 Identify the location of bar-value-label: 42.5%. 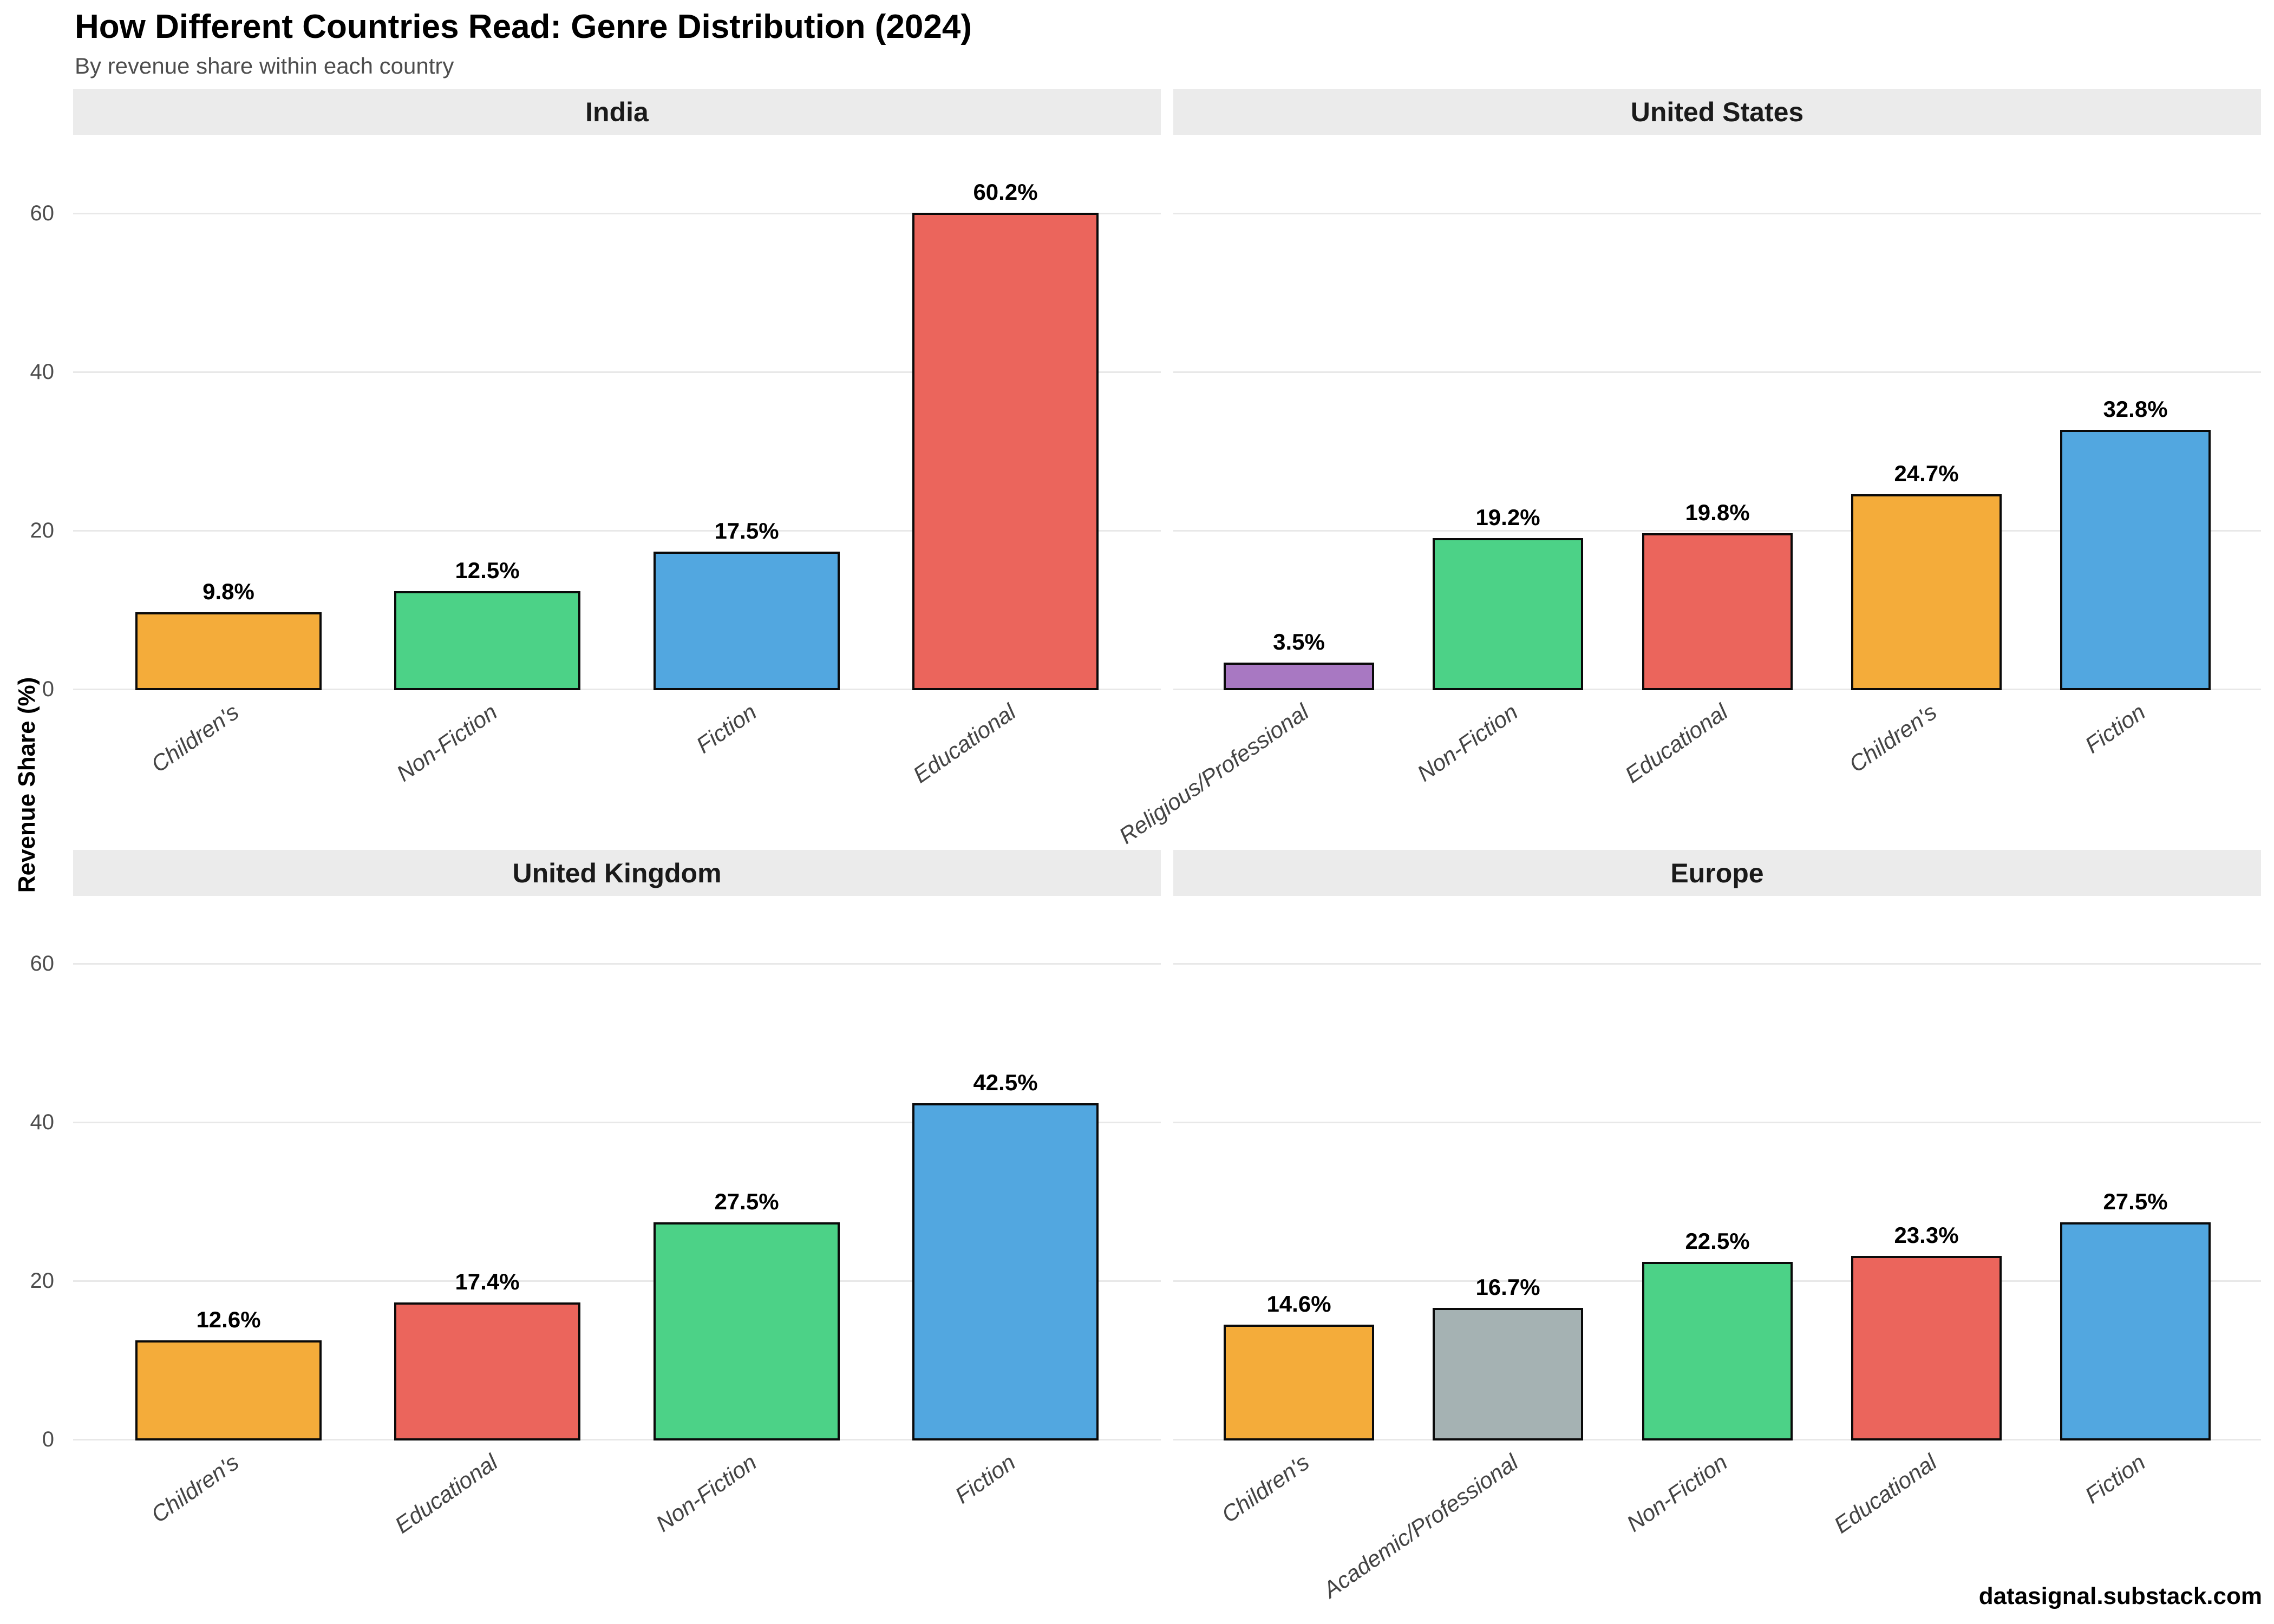
(1006, 1082).